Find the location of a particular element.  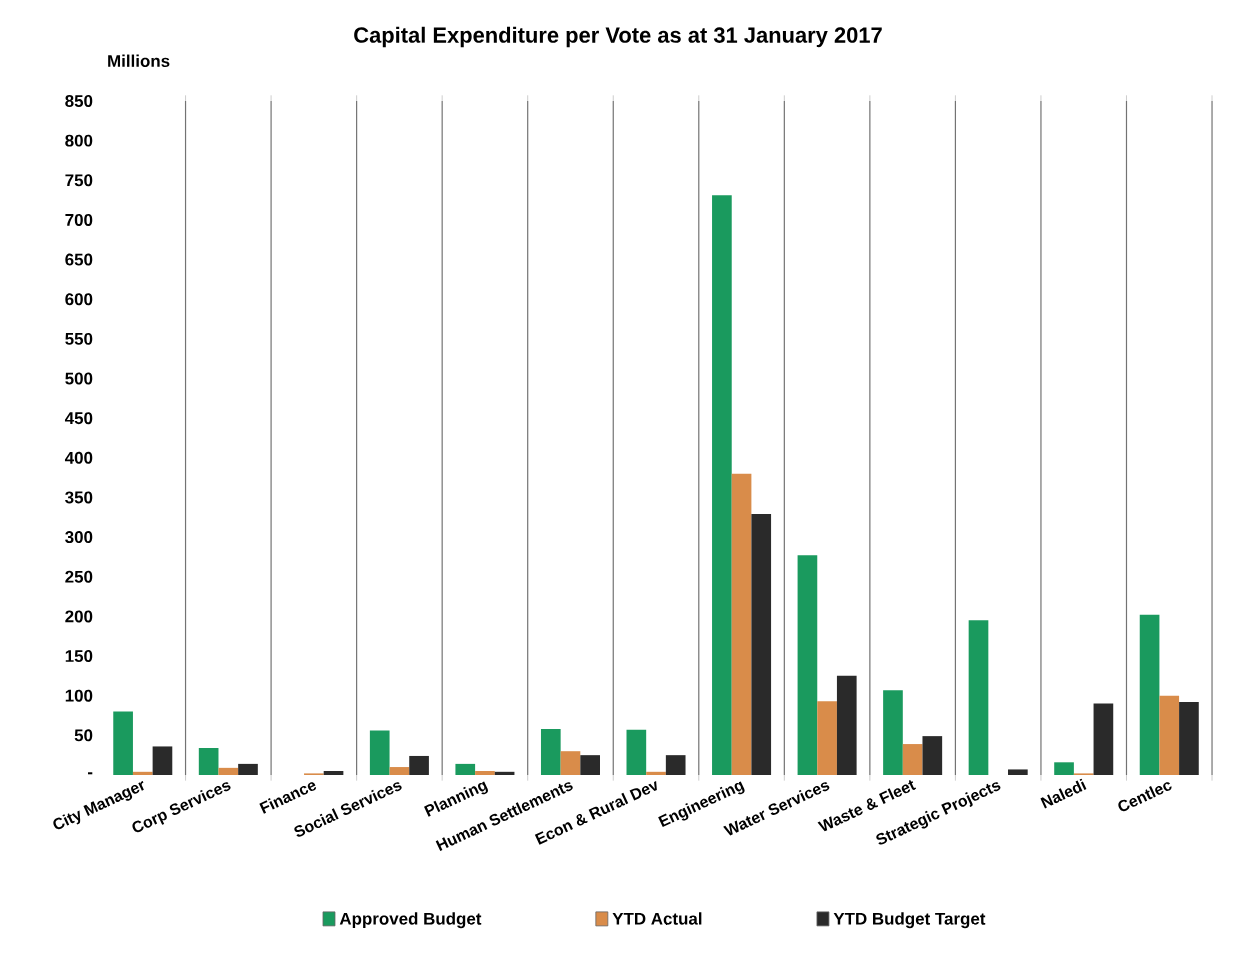

y-tick-label: 250 is located at coordinates (79, 576).